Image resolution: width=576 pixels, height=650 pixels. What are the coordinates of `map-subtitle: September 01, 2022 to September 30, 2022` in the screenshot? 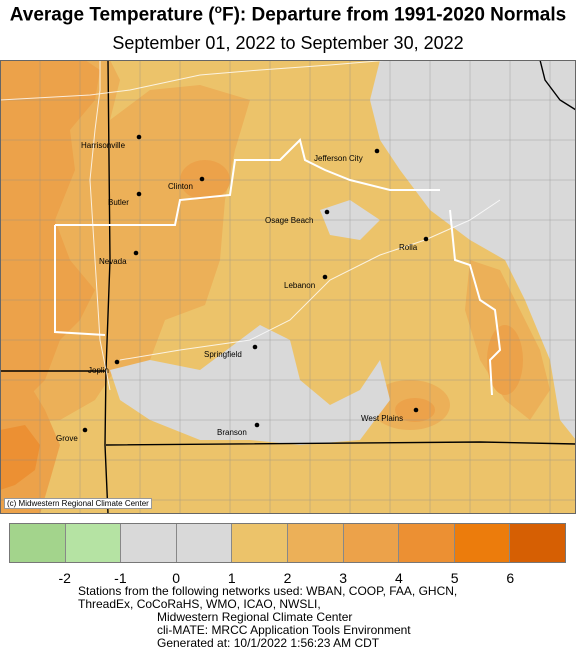 It's located at (288, 43).